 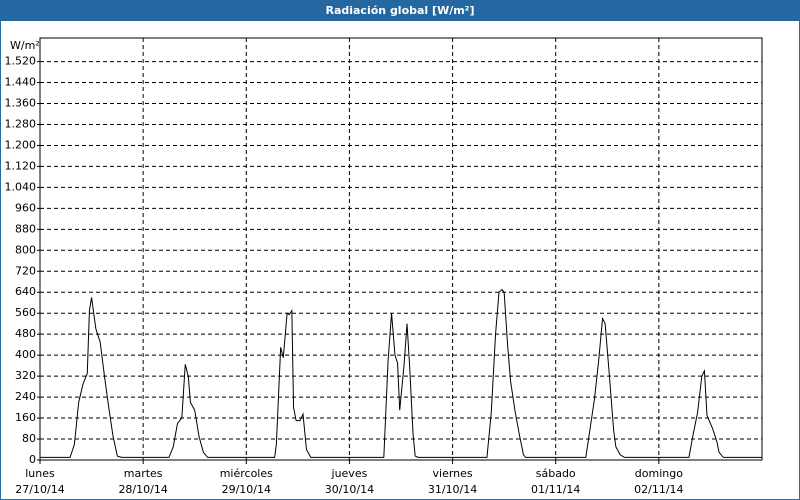 What do you see at coordinates (39, 489) in the screenshot?
I see `x-tick-label: 27/10/14` at bounding box center [39, 489].